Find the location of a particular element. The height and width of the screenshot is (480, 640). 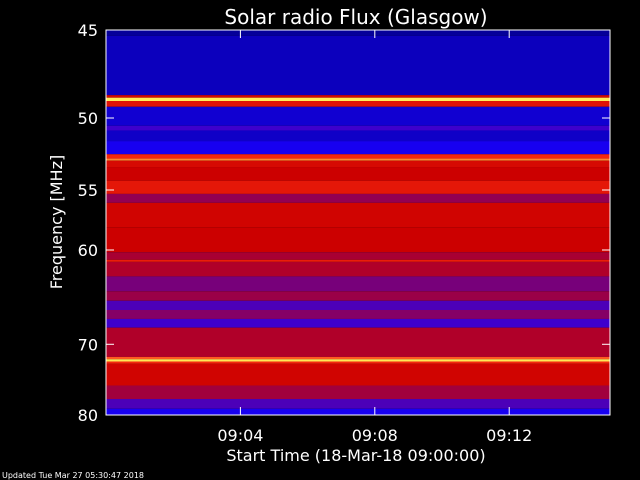

y-tick-label: 70 is located at coordinates (88, 344).